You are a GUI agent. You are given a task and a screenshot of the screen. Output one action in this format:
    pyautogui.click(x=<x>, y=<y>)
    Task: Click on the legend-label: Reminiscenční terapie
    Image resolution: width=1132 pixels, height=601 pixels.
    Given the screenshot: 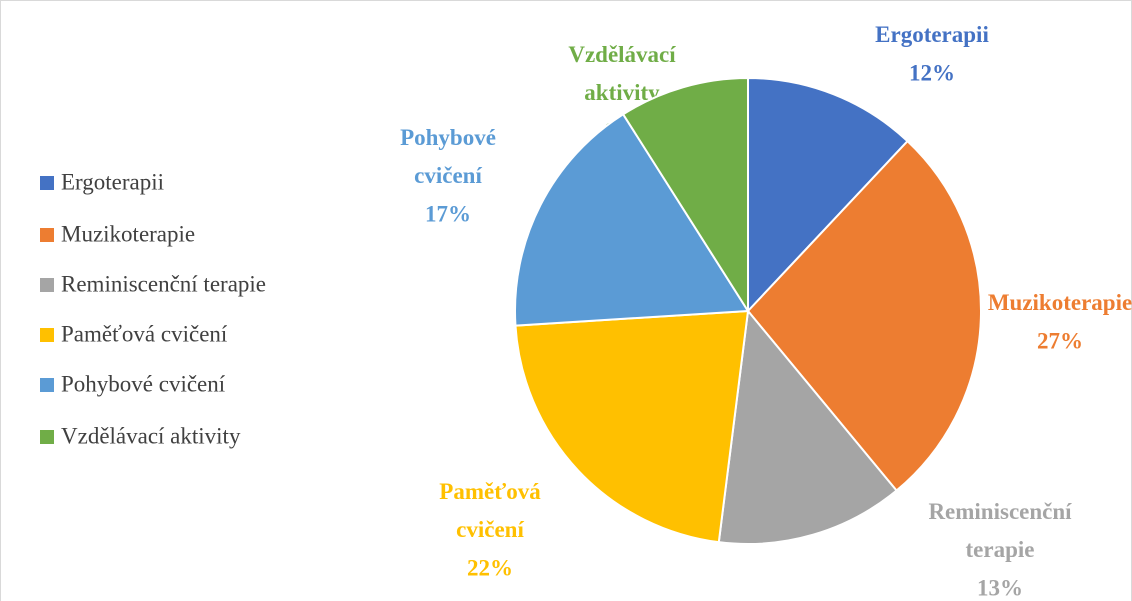 What is the action you would take?
    pyautogui.click(x=163, y=283)
    